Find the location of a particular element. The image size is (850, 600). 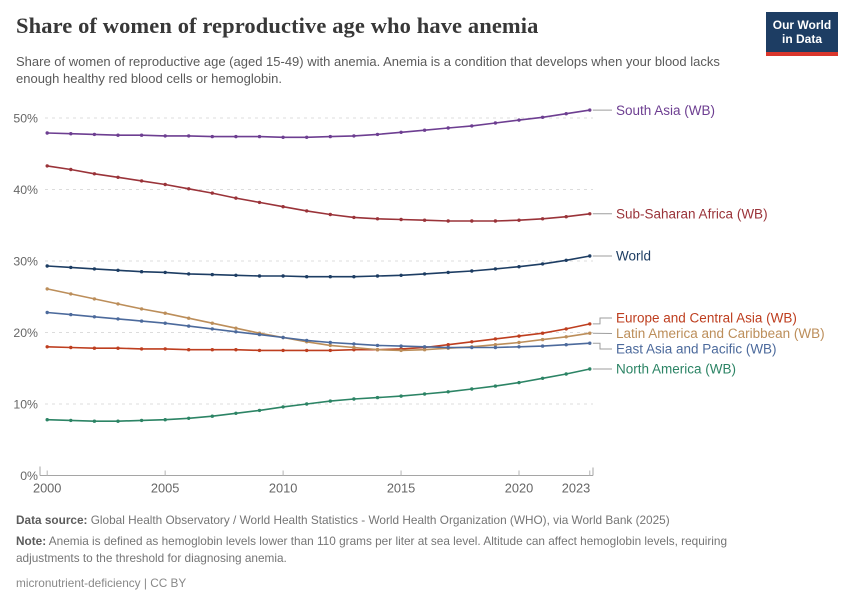

series-label-europe-and-central-asia-wb: Europe and Central Asia (WB) is located at coordinates (706, 318).